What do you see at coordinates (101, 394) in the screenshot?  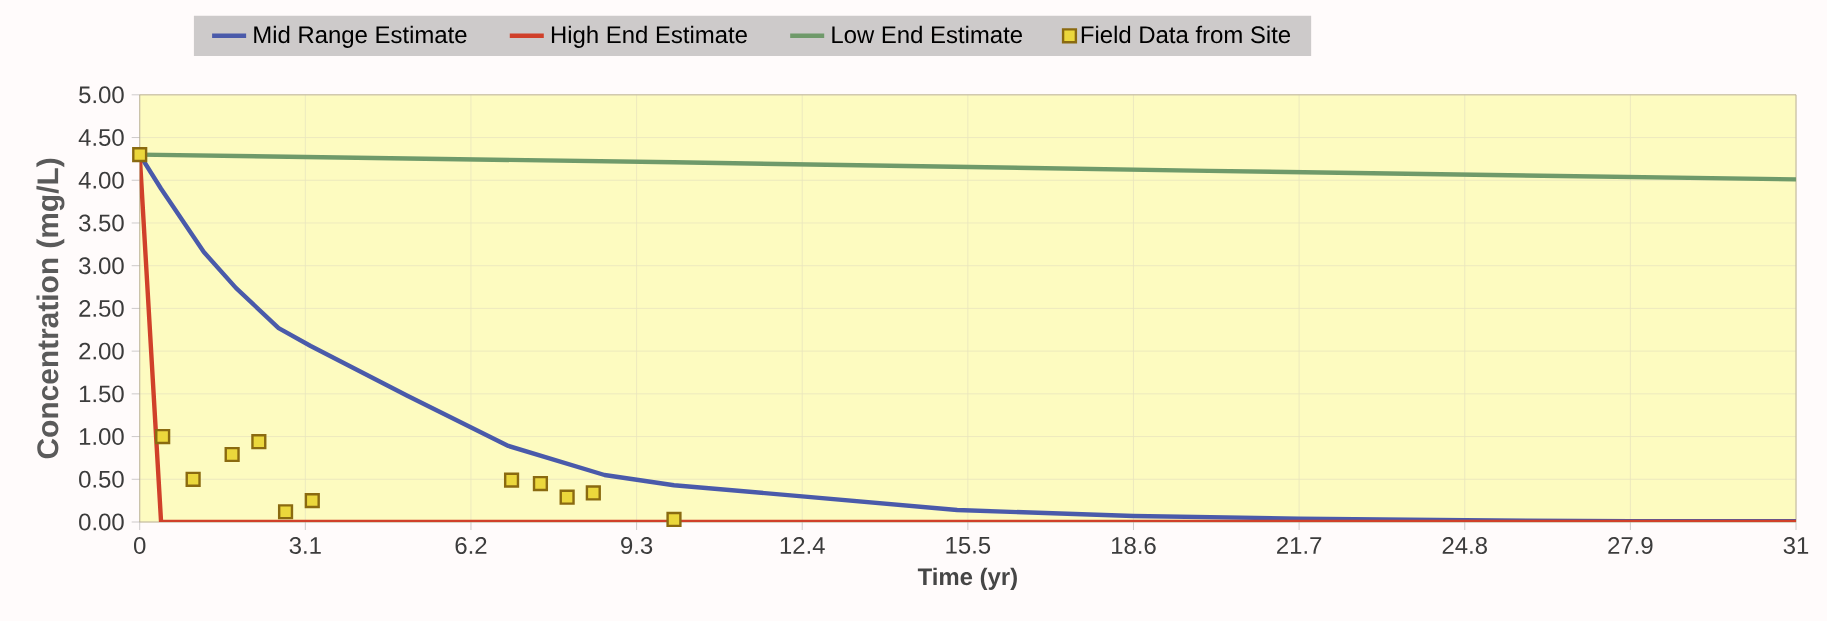 I see `y-tick-label: 1.50` at bounding box center [101, 394].